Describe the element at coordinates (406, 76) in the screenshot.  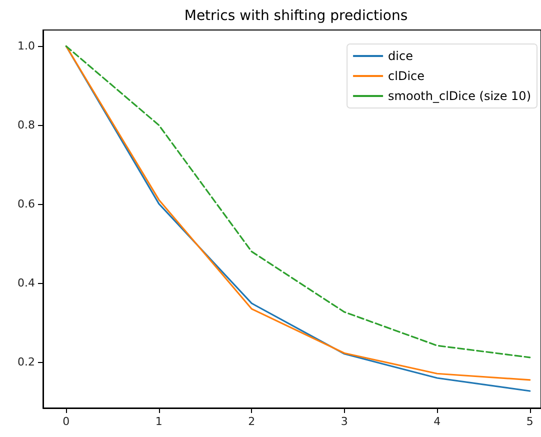
I see `legend-label: clDice` at that location.